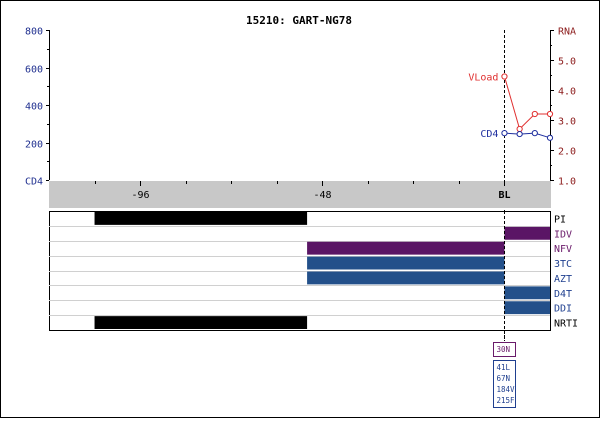 Image resolution: width=600 pixels, height=422 pixels. What do you see at coordinates (506, 389) in the screenshot?
I see `mutation-label: 184V` at bounding box center [506, 389].